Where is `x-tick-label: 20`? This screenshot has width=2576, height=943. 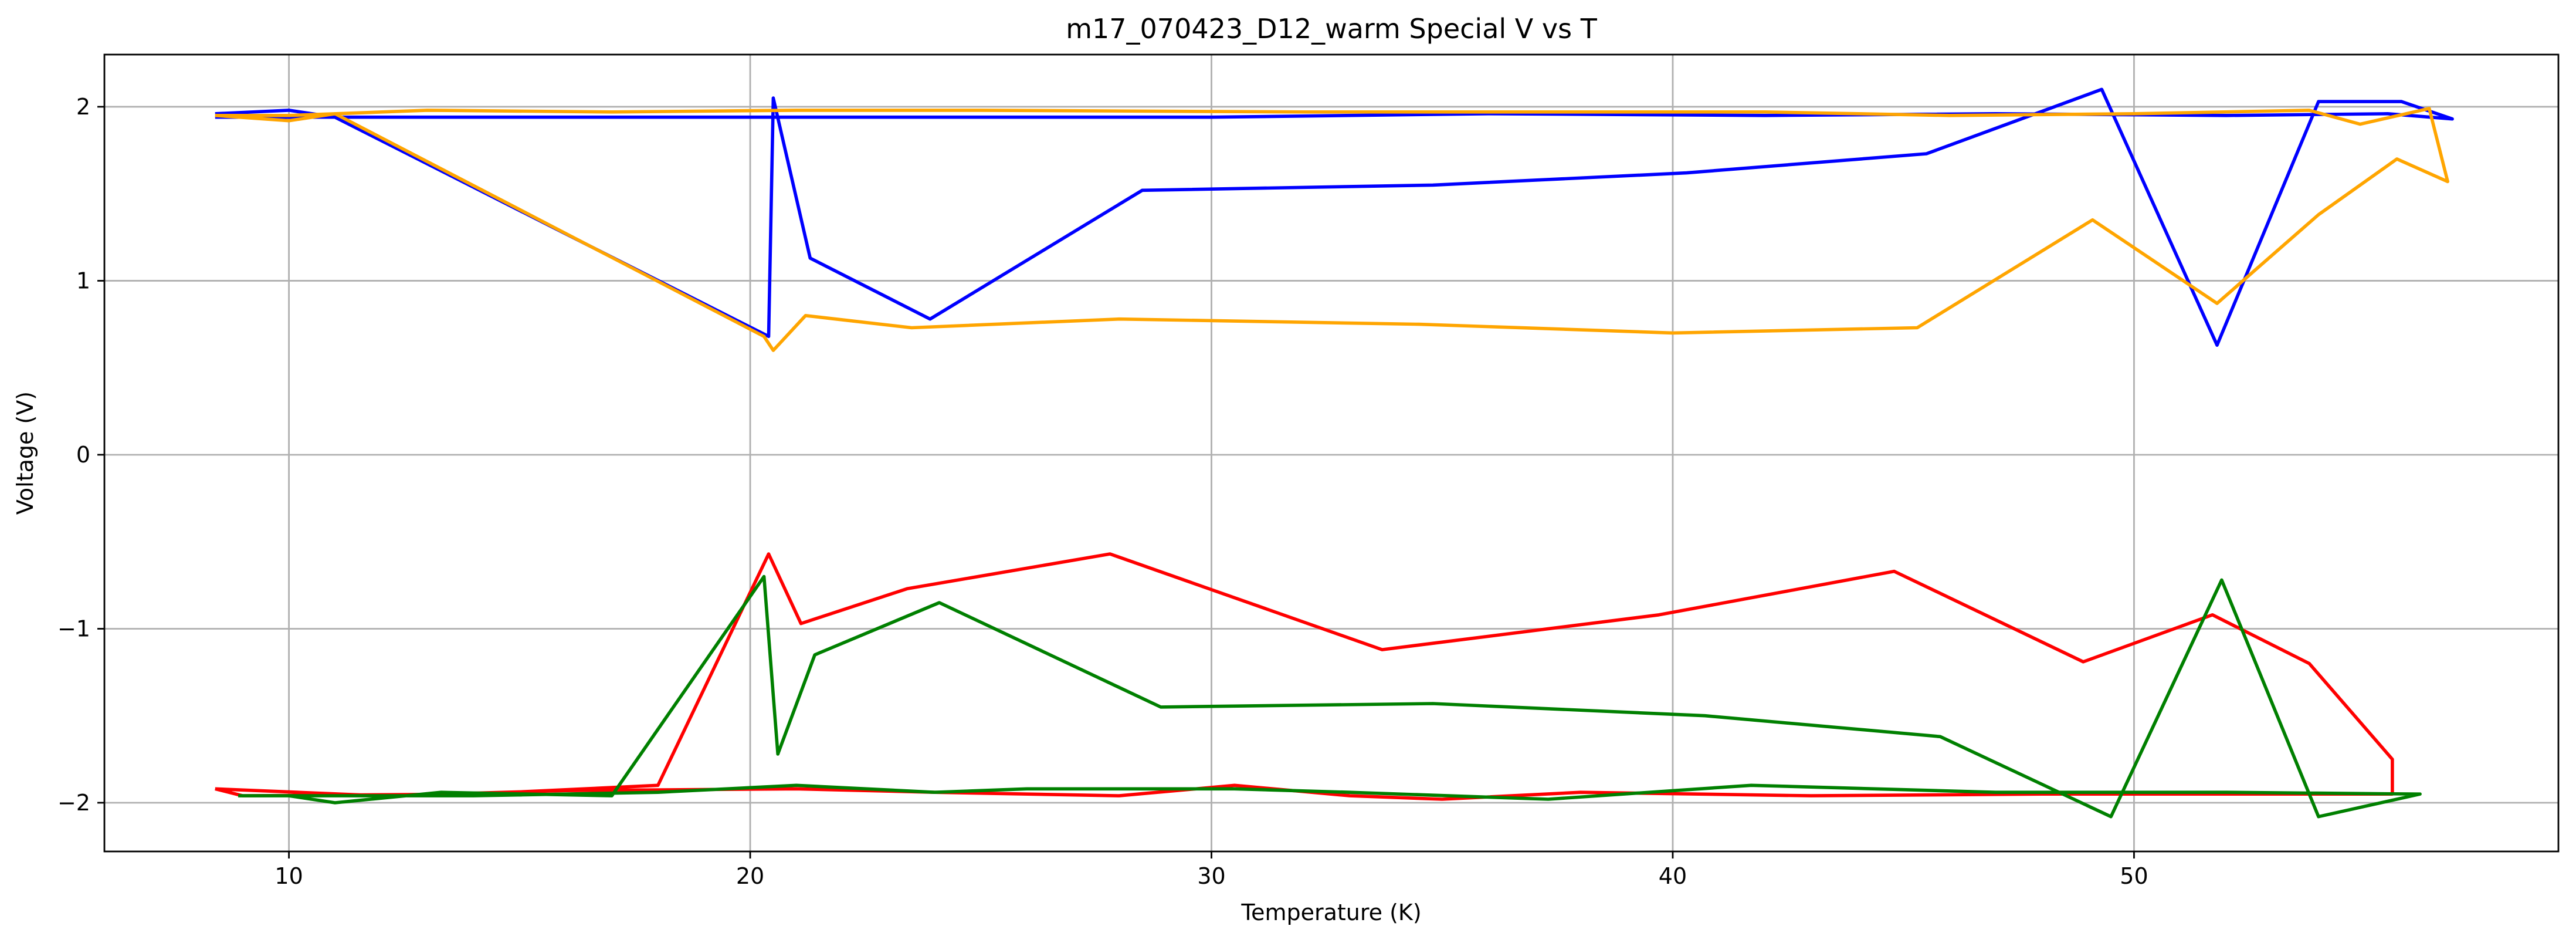
x-tick-label: 20 is located at coordinates (750, 876).